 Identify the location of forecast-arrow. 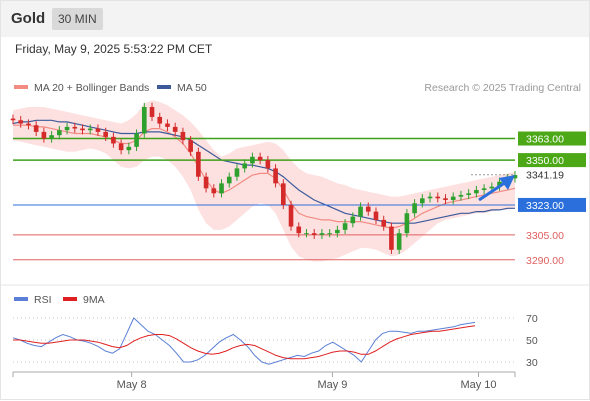
(496, 188).